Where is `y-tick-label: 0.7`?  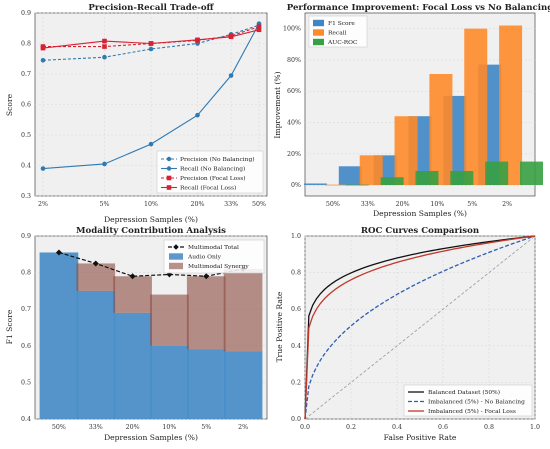 y-tick-label: 0.7 is located at coordinates (26, 74).